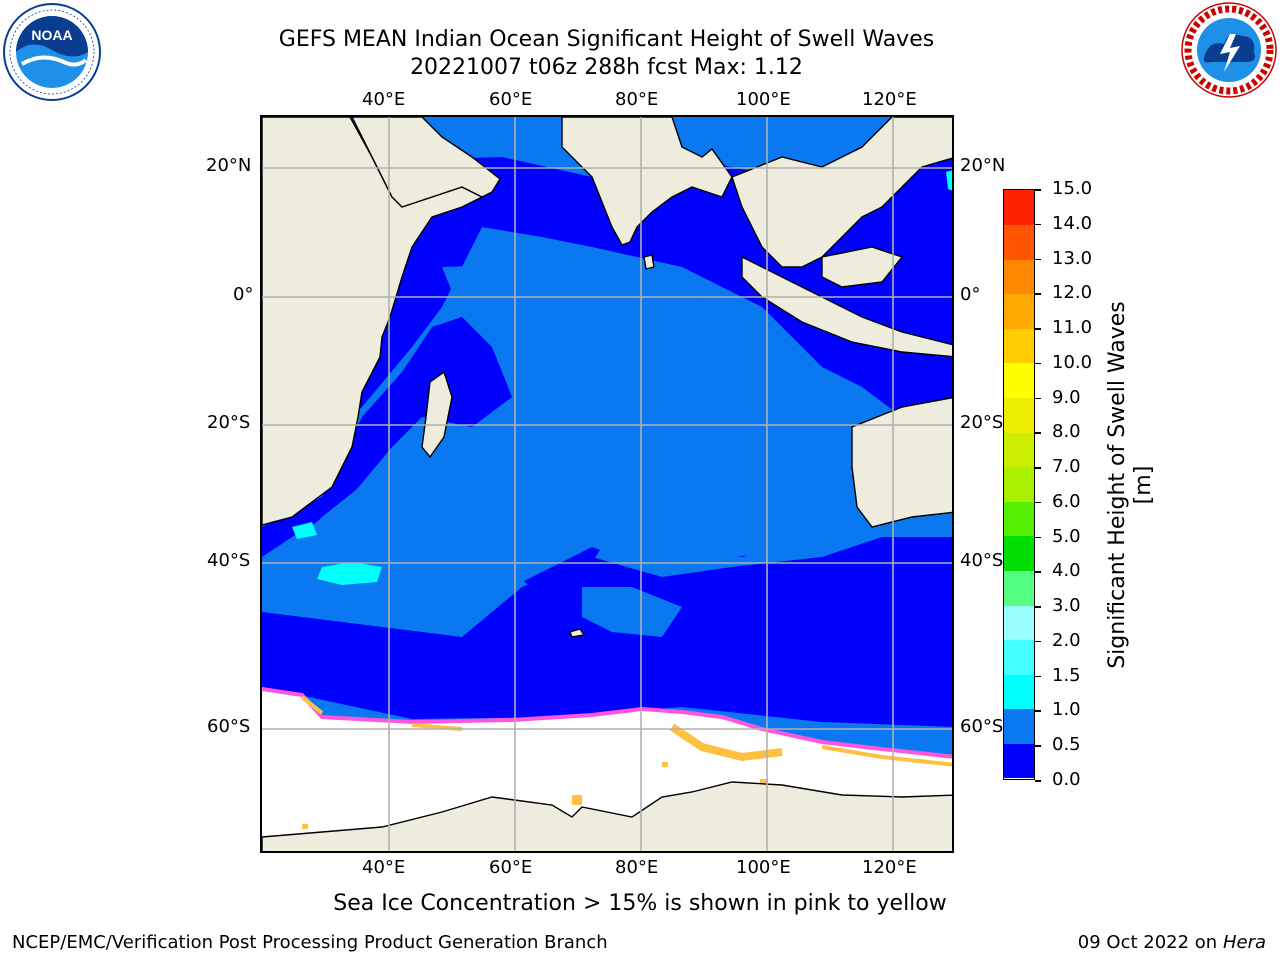 This screenshot has width=1280, height=960. I want to click on lon-label-top: 40°E, so click(384, 99).